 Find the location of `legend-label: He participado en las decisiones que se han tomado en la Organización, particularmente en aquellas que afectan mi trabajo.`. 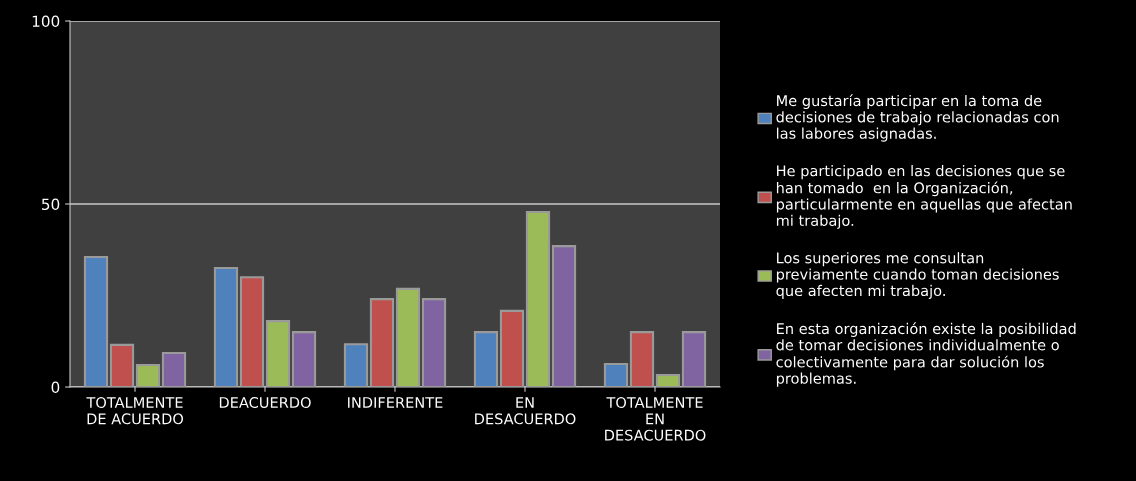

legend-label: He participado en las decisiones que se han tomado en la Organización, particularmente en aquellas que afectan mi trabajo. is located at coordinates (924, 197).